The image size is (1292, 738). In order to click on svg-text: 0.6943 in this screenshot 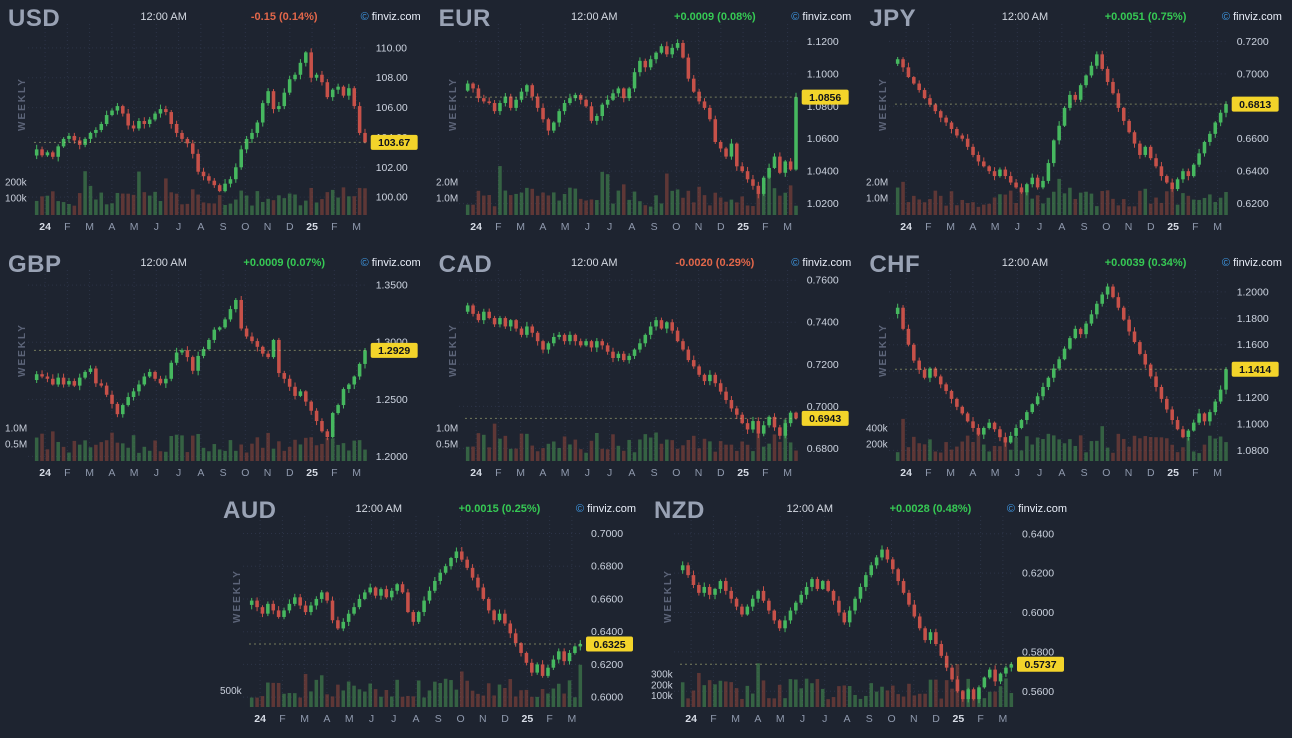, I will do `click(825, 419)`.